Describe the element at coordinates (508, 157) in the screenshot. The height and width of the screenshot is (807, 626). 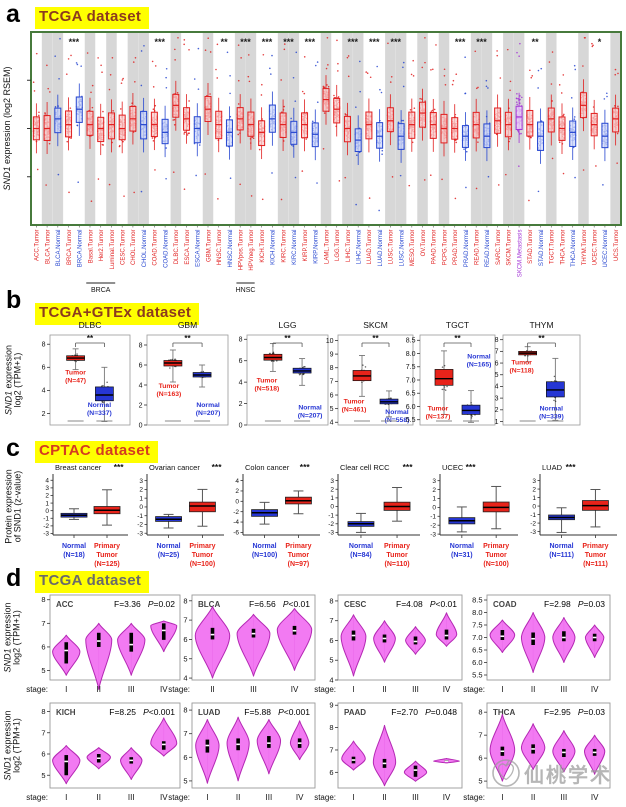
I see `column-SKCM.Tumor: SKCM.Tumor` at that location.